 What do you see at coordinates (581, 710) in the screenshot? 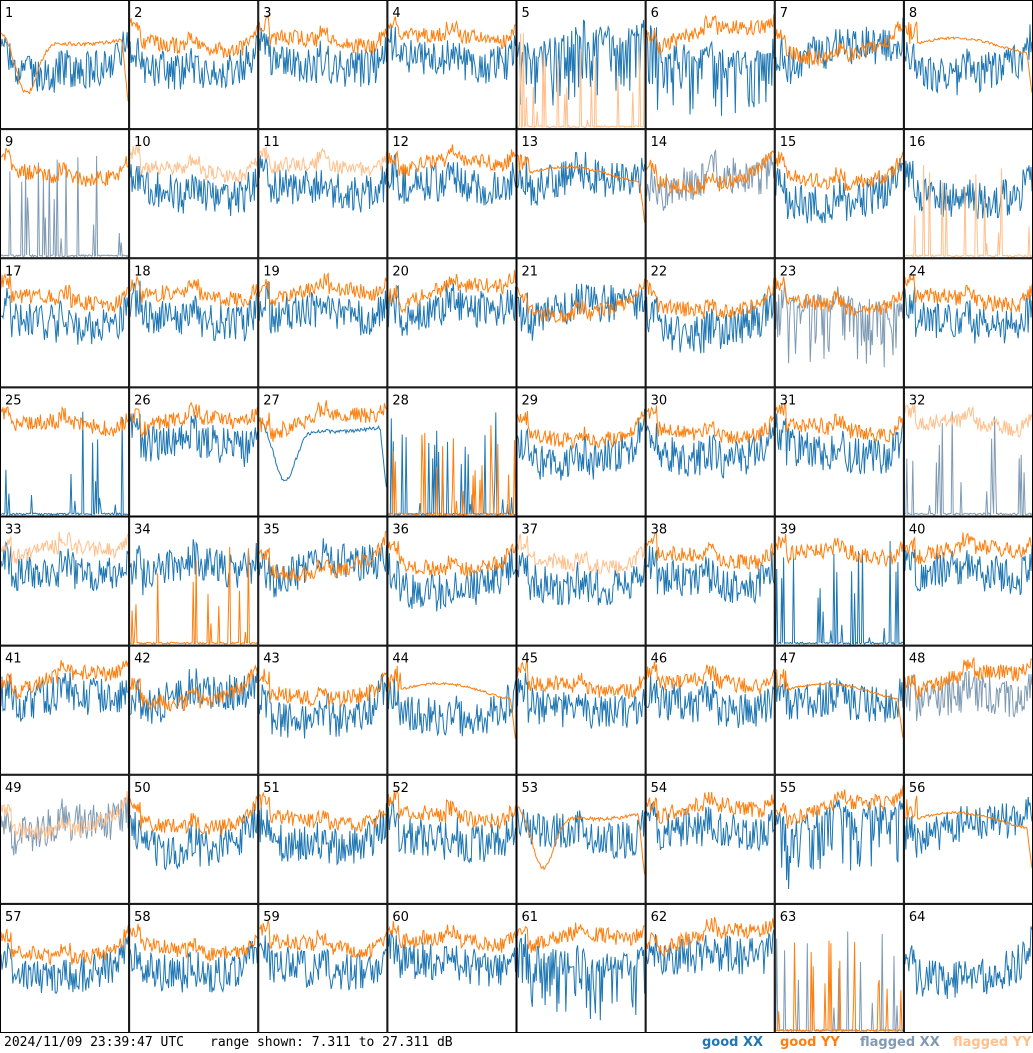
I see `panel-45: 45` at bounding box center [581, 710].